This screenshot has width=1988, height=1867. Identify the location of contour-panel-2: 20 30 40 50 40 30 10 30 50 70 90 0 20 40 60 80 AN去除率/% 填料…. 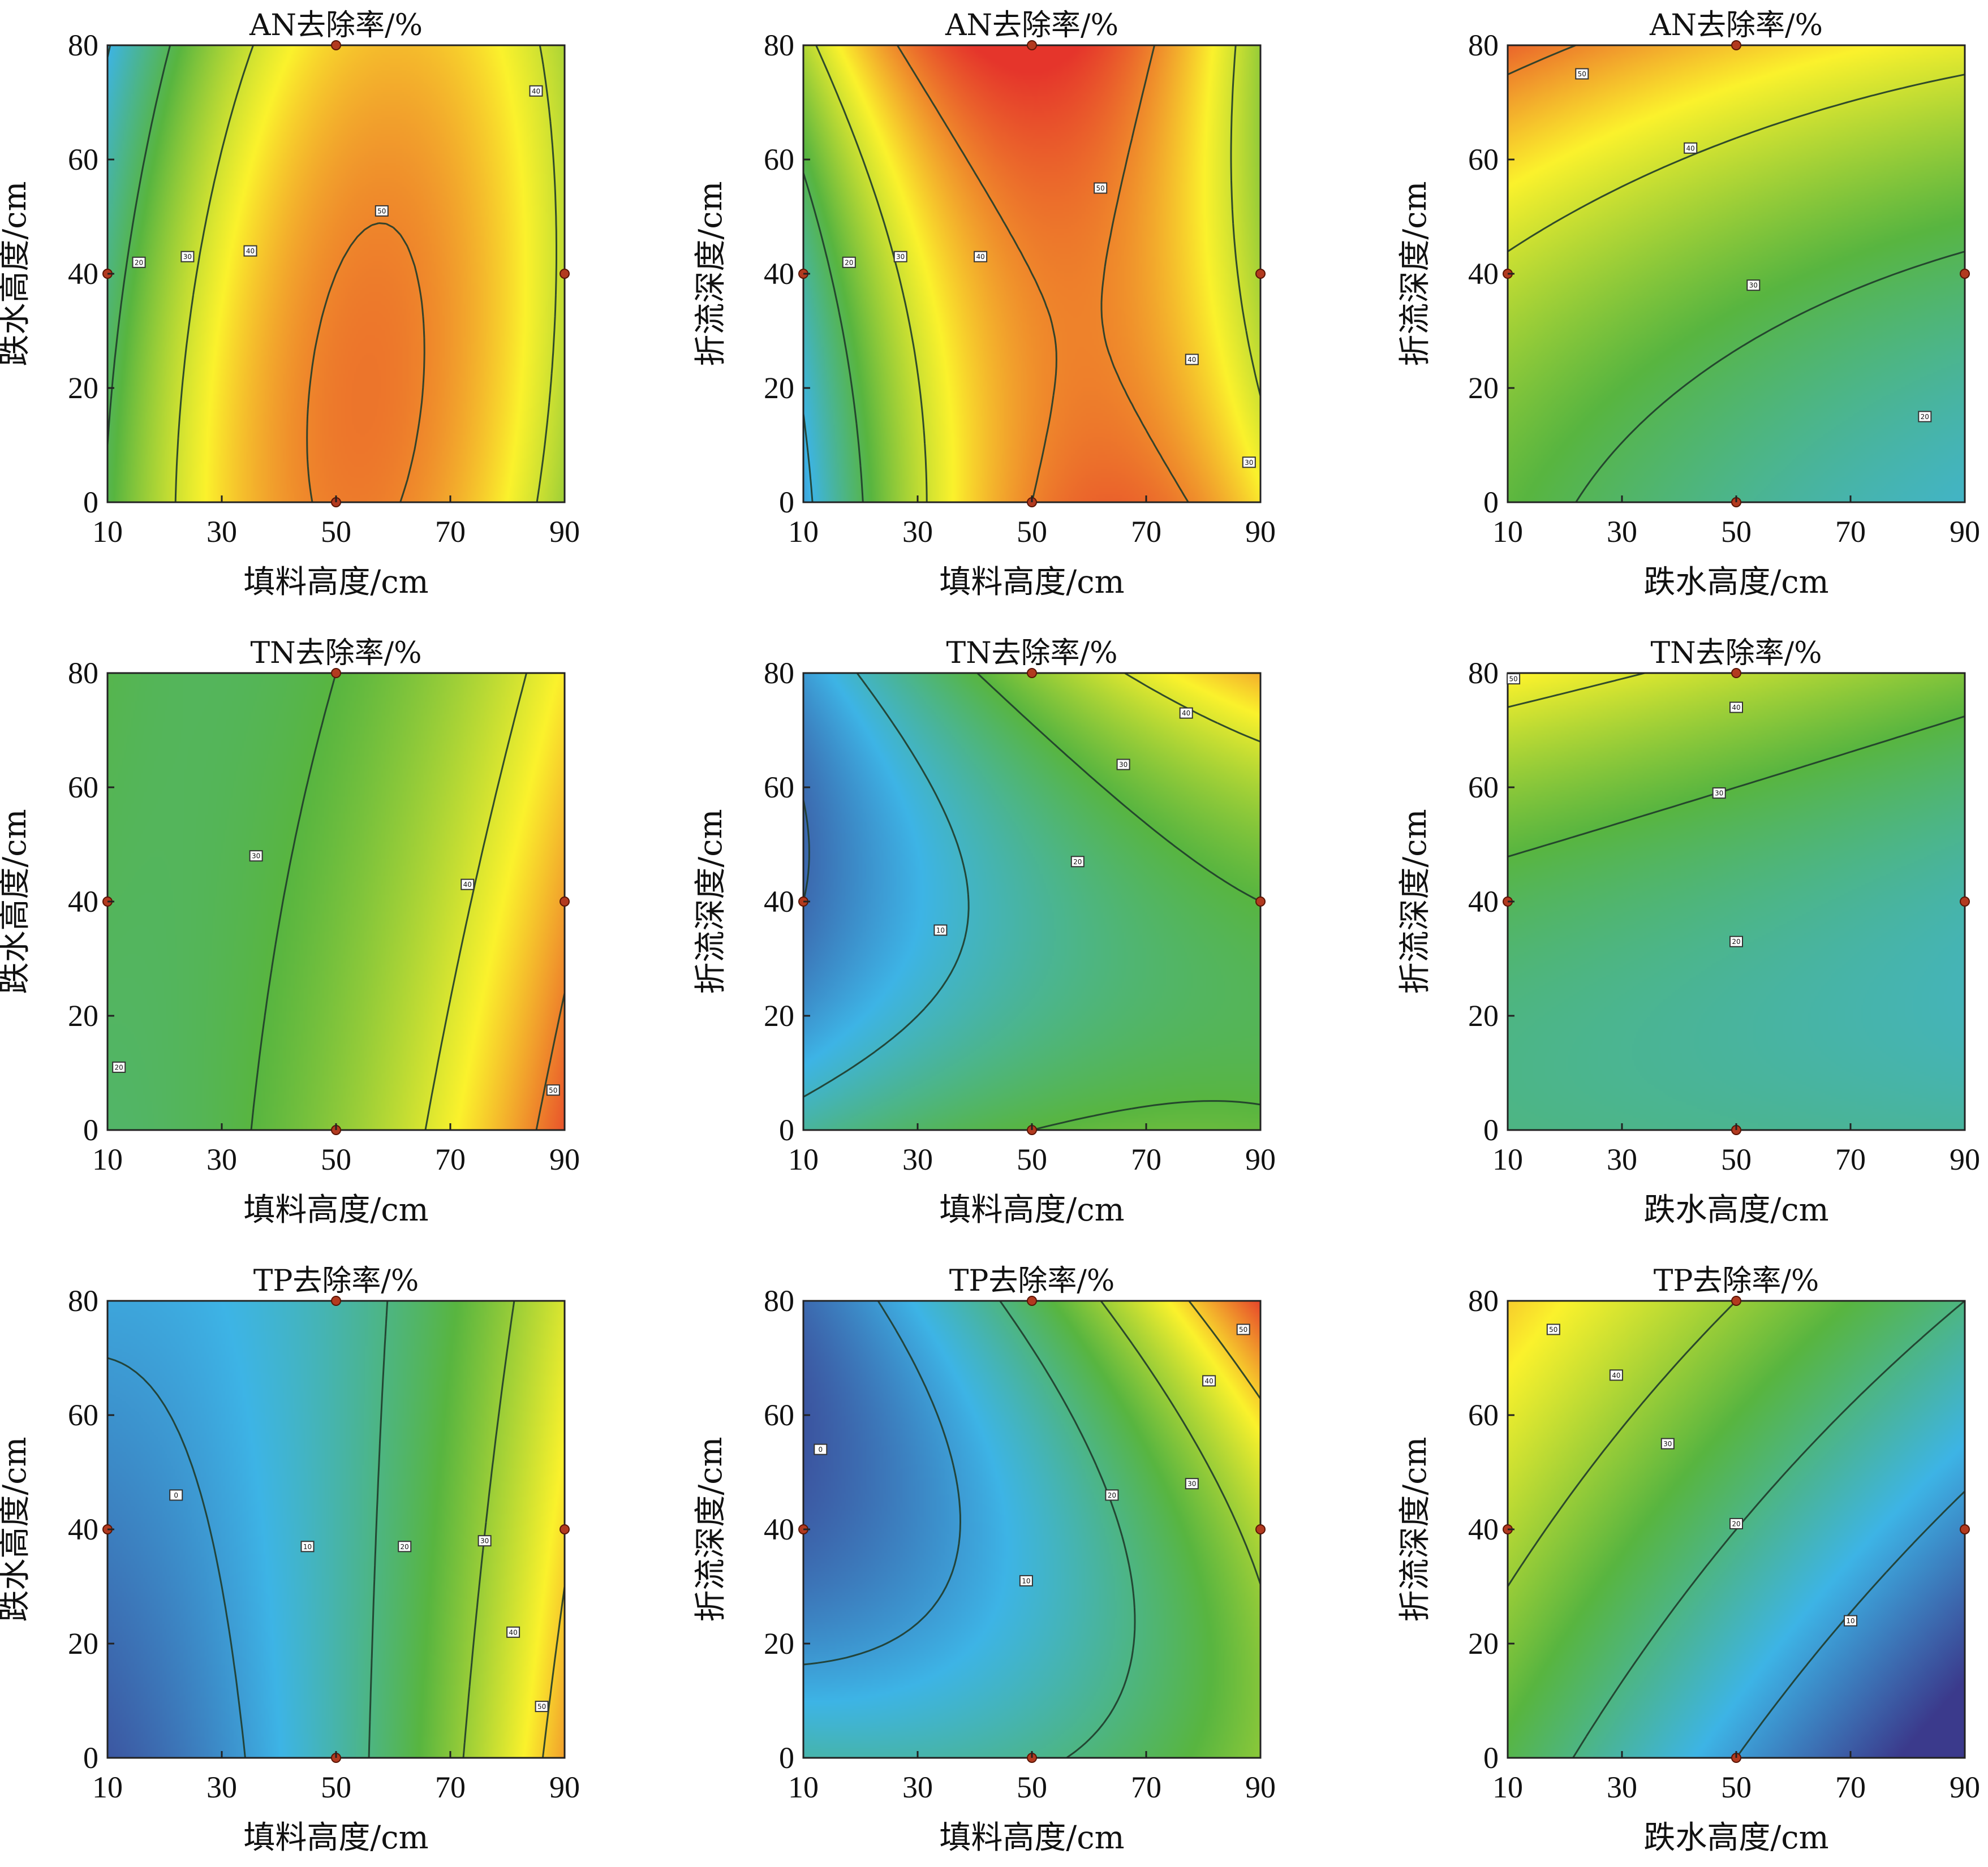
(984, 305).